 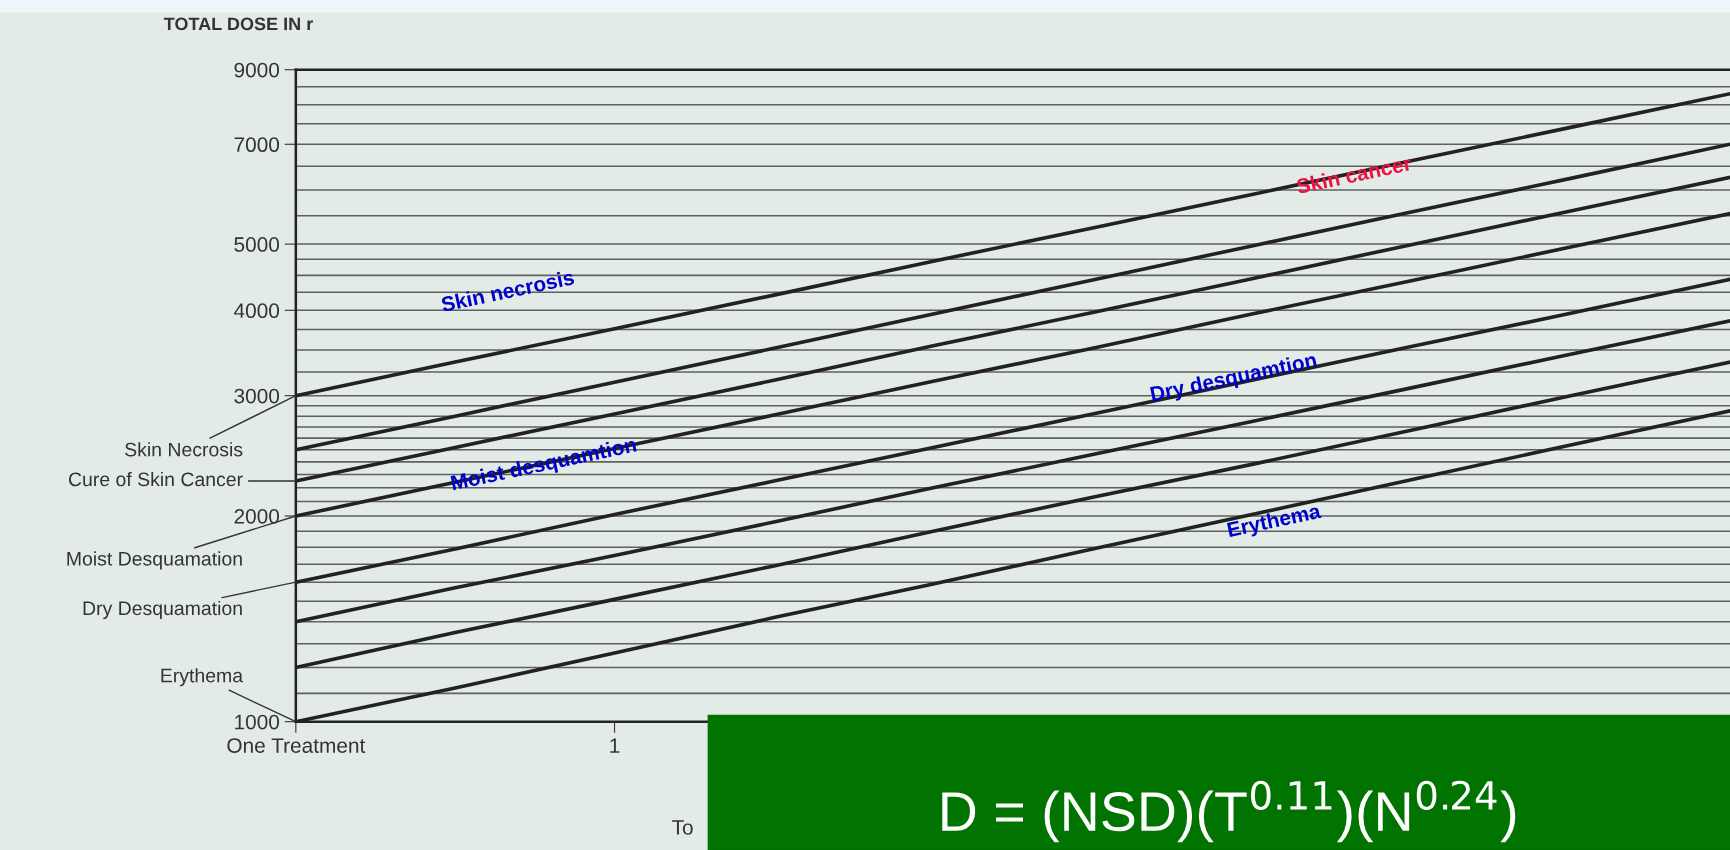 What do you see at coordinates (507, 291) in the screenshot?
I see `annotation: Skin necrosis` at bounding box center [507, 291].